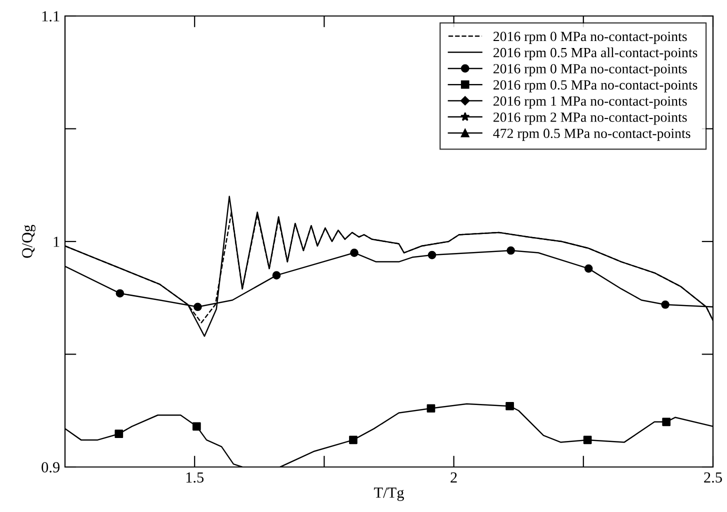  What do you see at coordinates (453, 477) in the screenshot?
I see `x-tick-label: 2` at bounding box center [453, 477].